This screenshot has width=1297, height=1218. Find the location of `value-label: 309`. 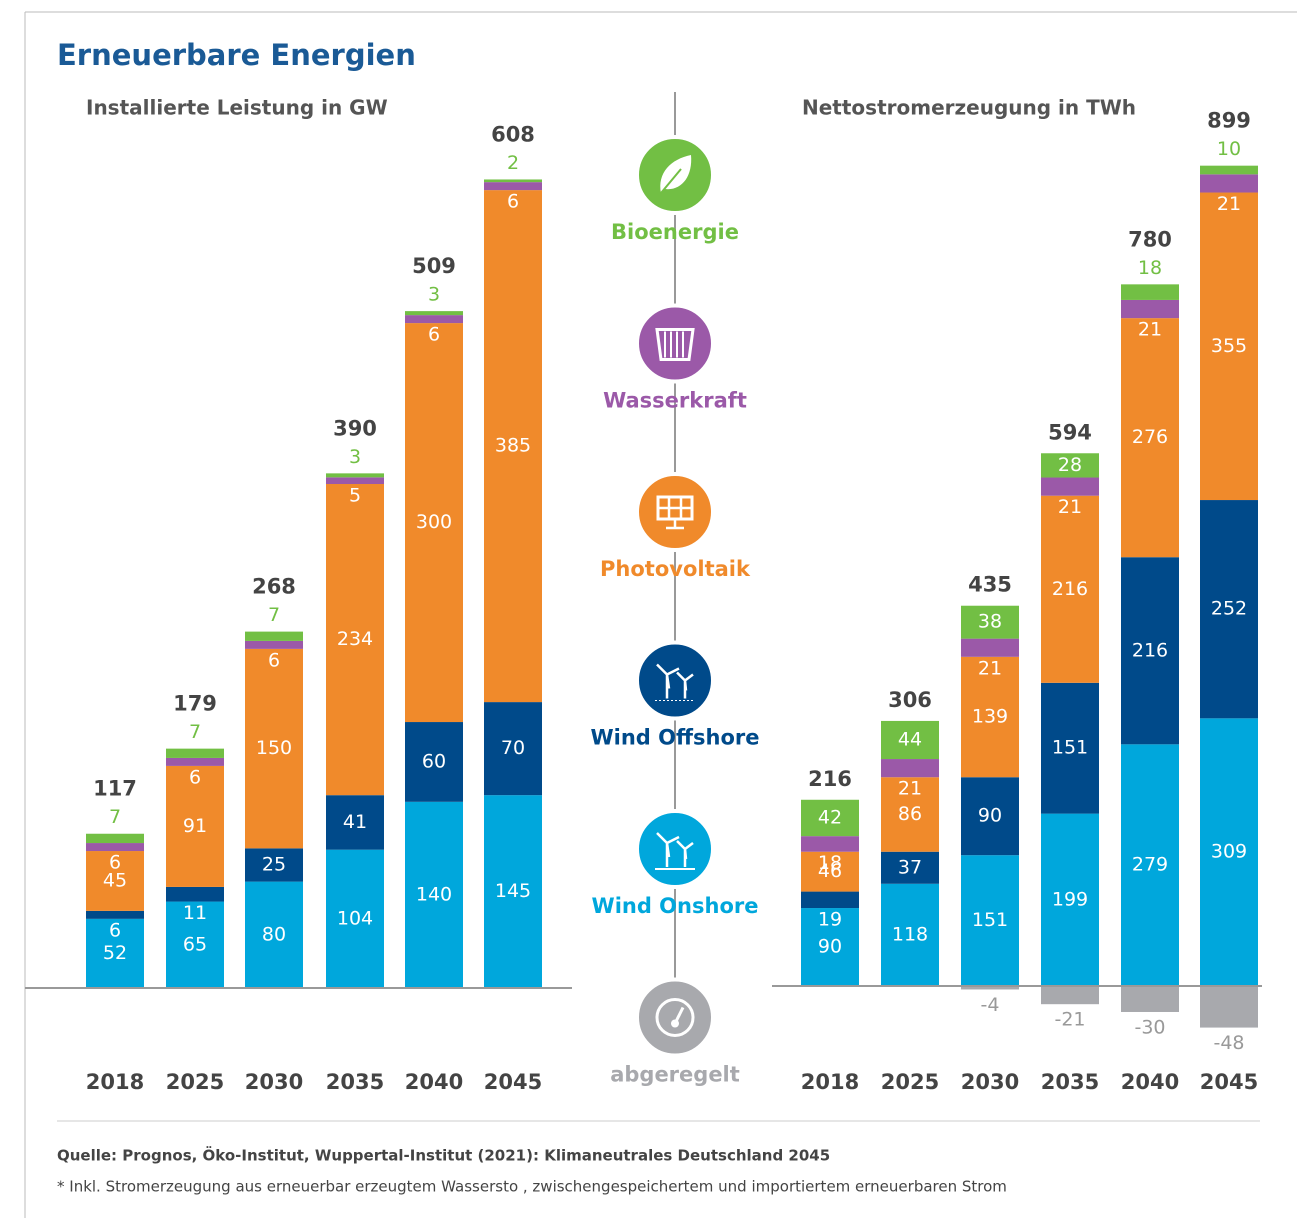

value-label: 309 is located at coordinates (1229, 852).